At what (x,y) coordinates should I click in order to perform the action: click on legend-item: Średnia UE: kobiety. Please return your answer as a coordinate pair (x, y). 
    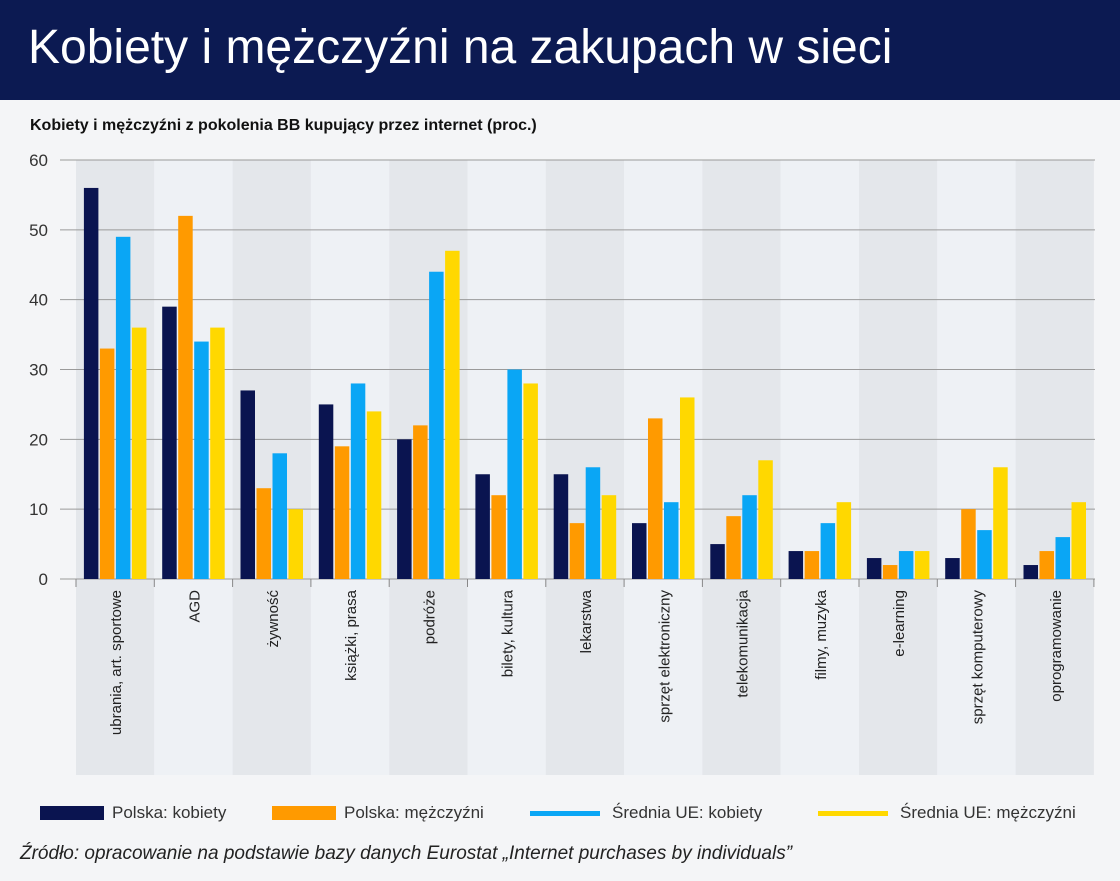
    Looking at the image, I should click on (646, 813).